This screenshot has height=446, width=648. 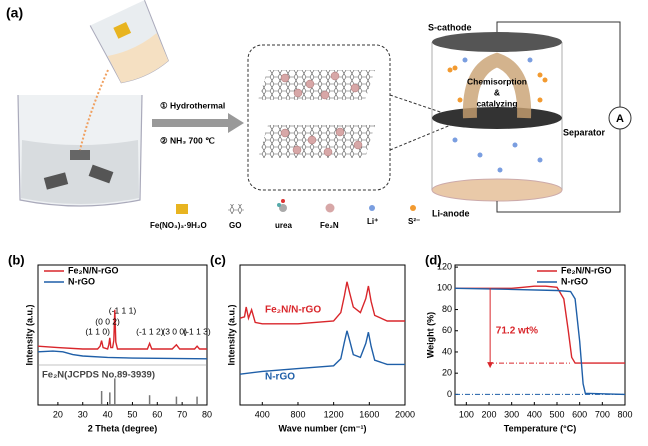 I want to click on y-tick-label: 80, so click(x=447, y=309).